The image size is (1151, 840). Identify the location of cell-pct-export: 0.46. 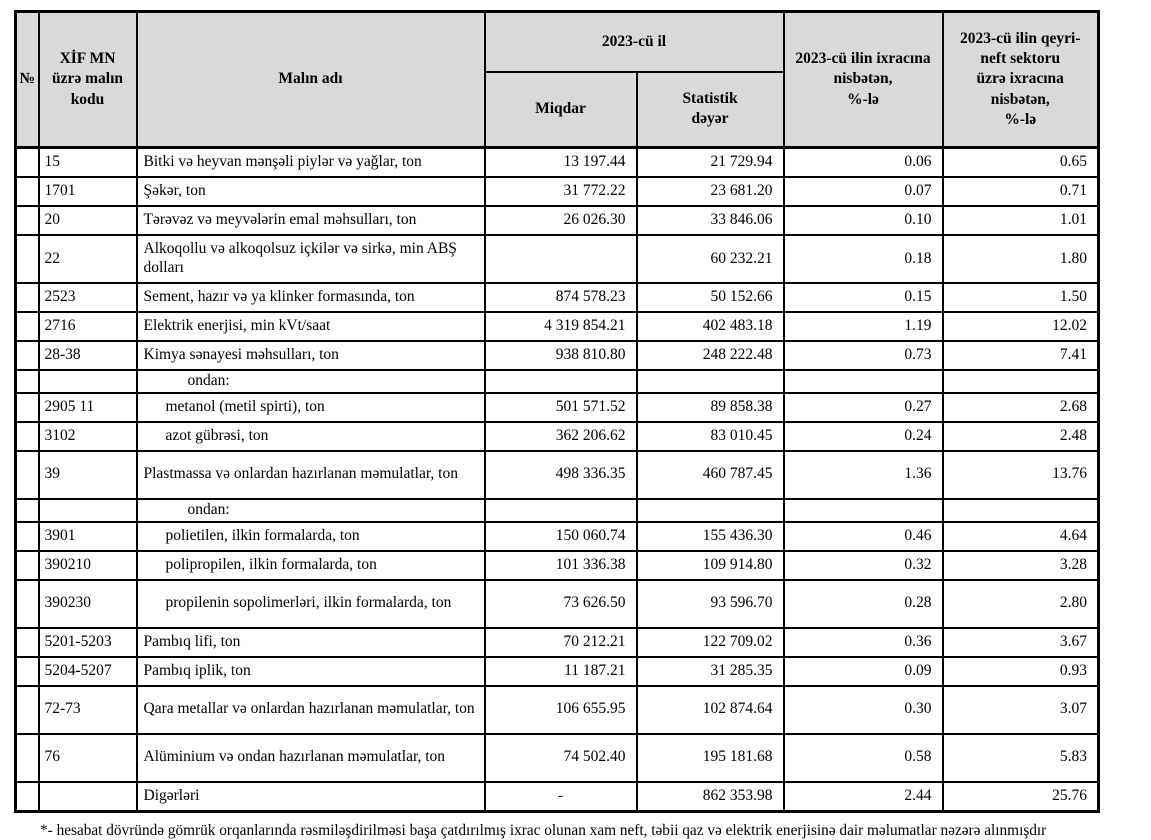
(863, 536).